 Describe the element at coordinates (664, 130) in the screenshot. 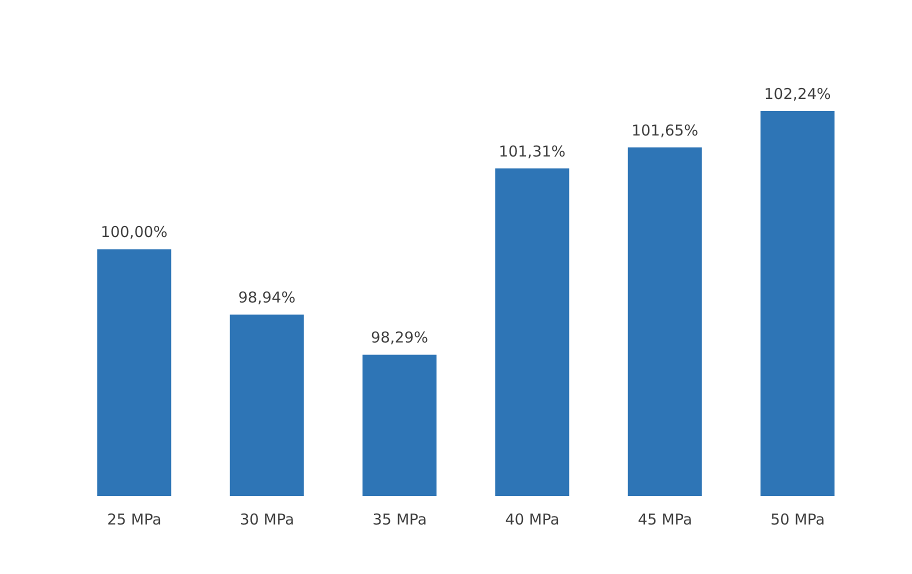

I see `data-label: 101,65%` at that location.